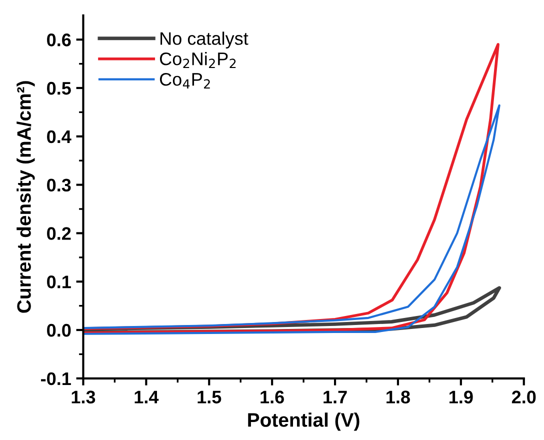  I want to click on y-axis-title: Current density (mA/cm²), so click(25, 197).